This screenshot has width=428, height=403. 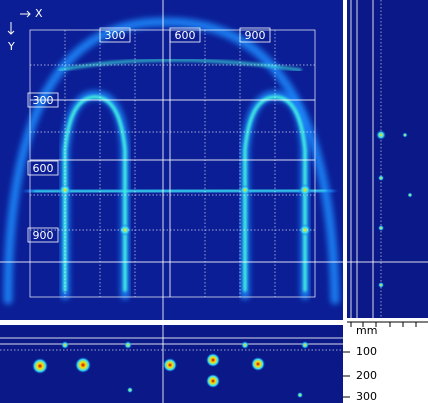 I want to click on section-targets, so click(x=170, y=369).